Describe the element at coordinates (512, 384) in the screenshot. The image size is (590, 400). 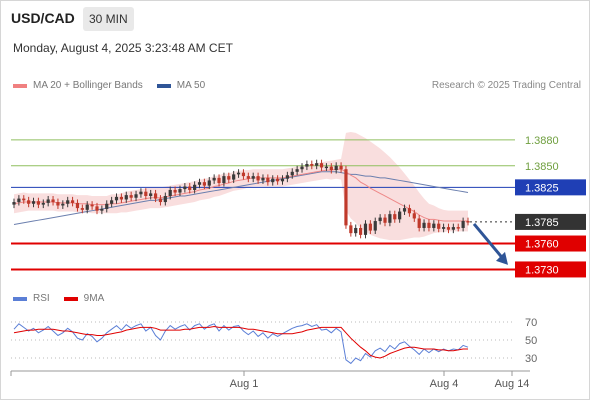
I see `time-tick-label-2: Aug 14` at that location.